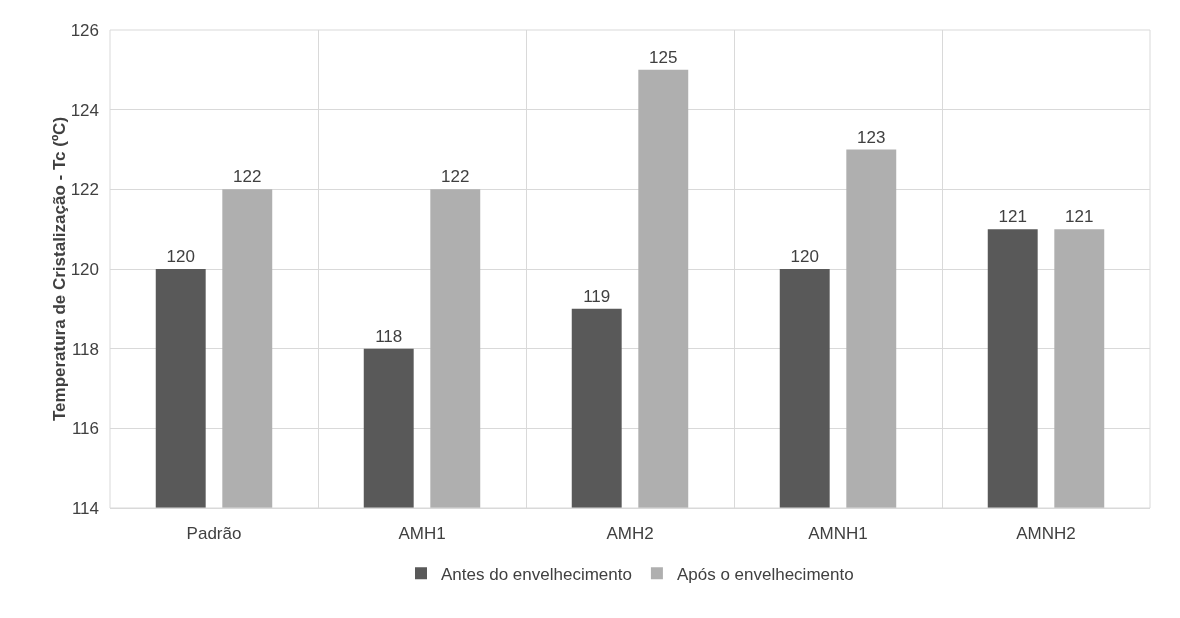 This screenshot has width=1180, height=618. What do you see at coordinates (1046, 534) in the screenshot?
I see `x-tick-label: AMNH2` at bounding box center [1046, 534].